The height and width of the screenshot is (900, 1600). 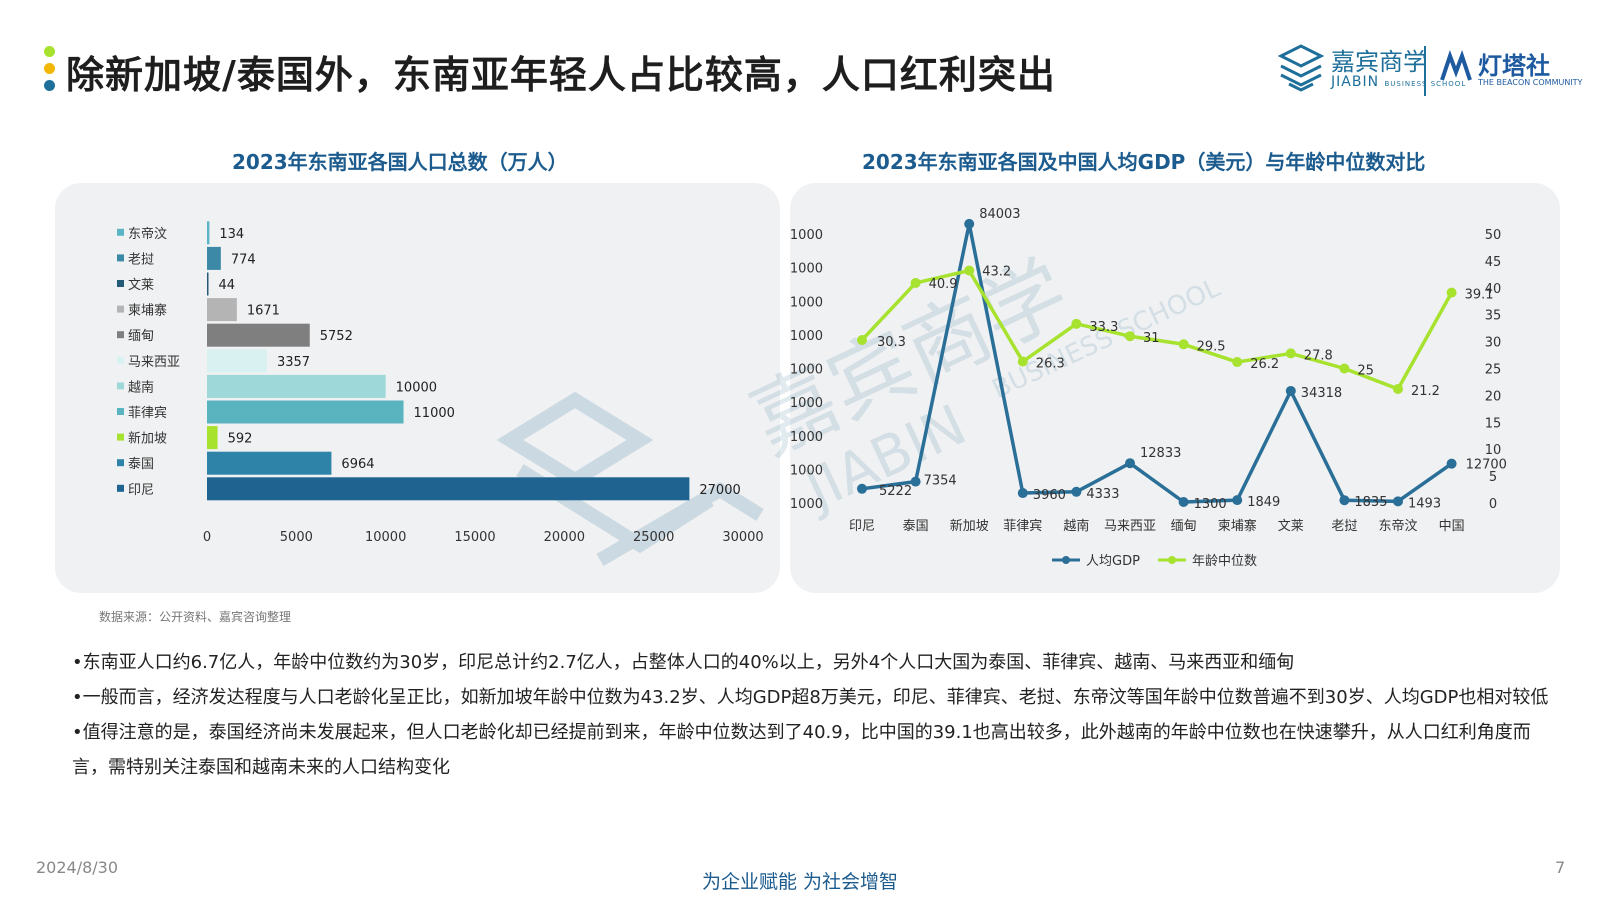 What do you see at coordinates (1210, 504) in the screenshot?
I see `series-0-value-label-6: 1300` at bounding box center [1210, 504].